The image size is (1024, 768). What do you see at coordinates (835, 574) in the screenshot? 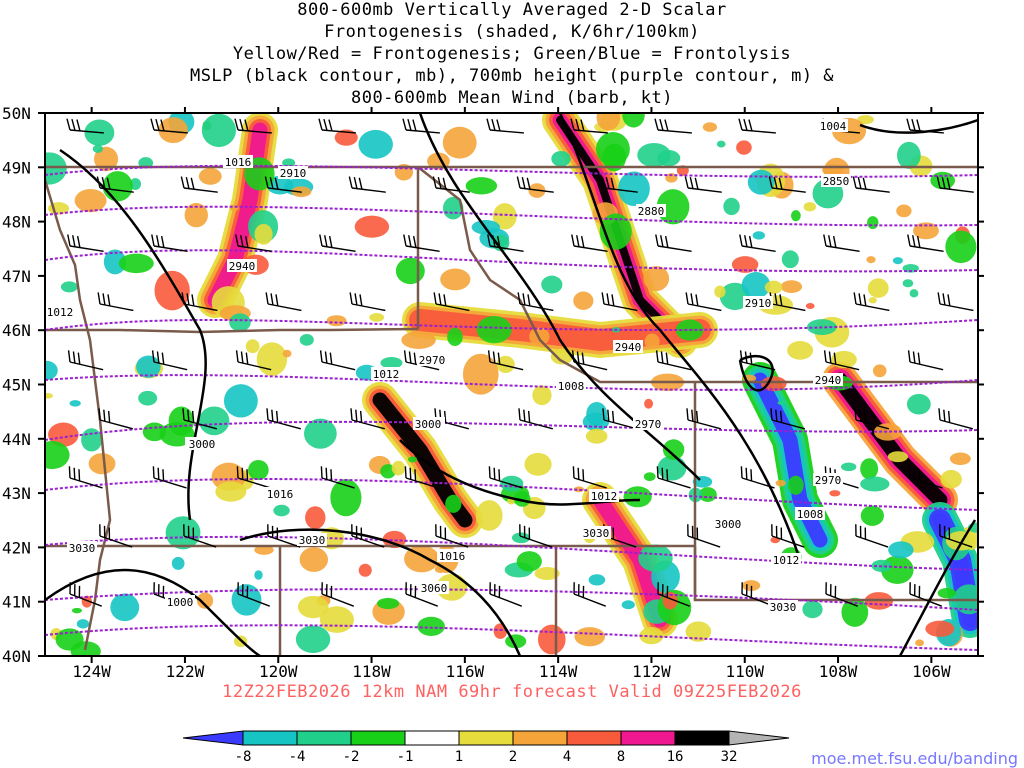
I see `border-ut-wy` at bounding box center [835, 574].